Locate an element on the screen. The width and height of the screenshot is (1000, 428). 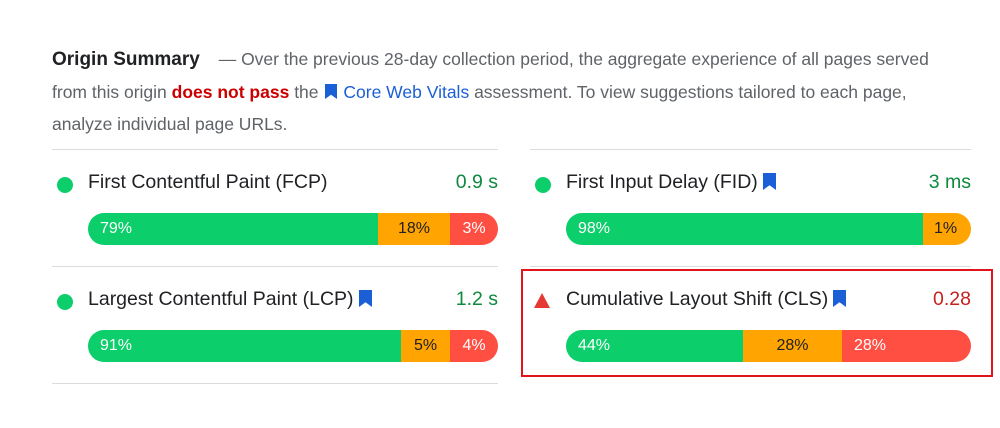
metric-name: First Input Delay (FID) is located at coordinates (671, 182).